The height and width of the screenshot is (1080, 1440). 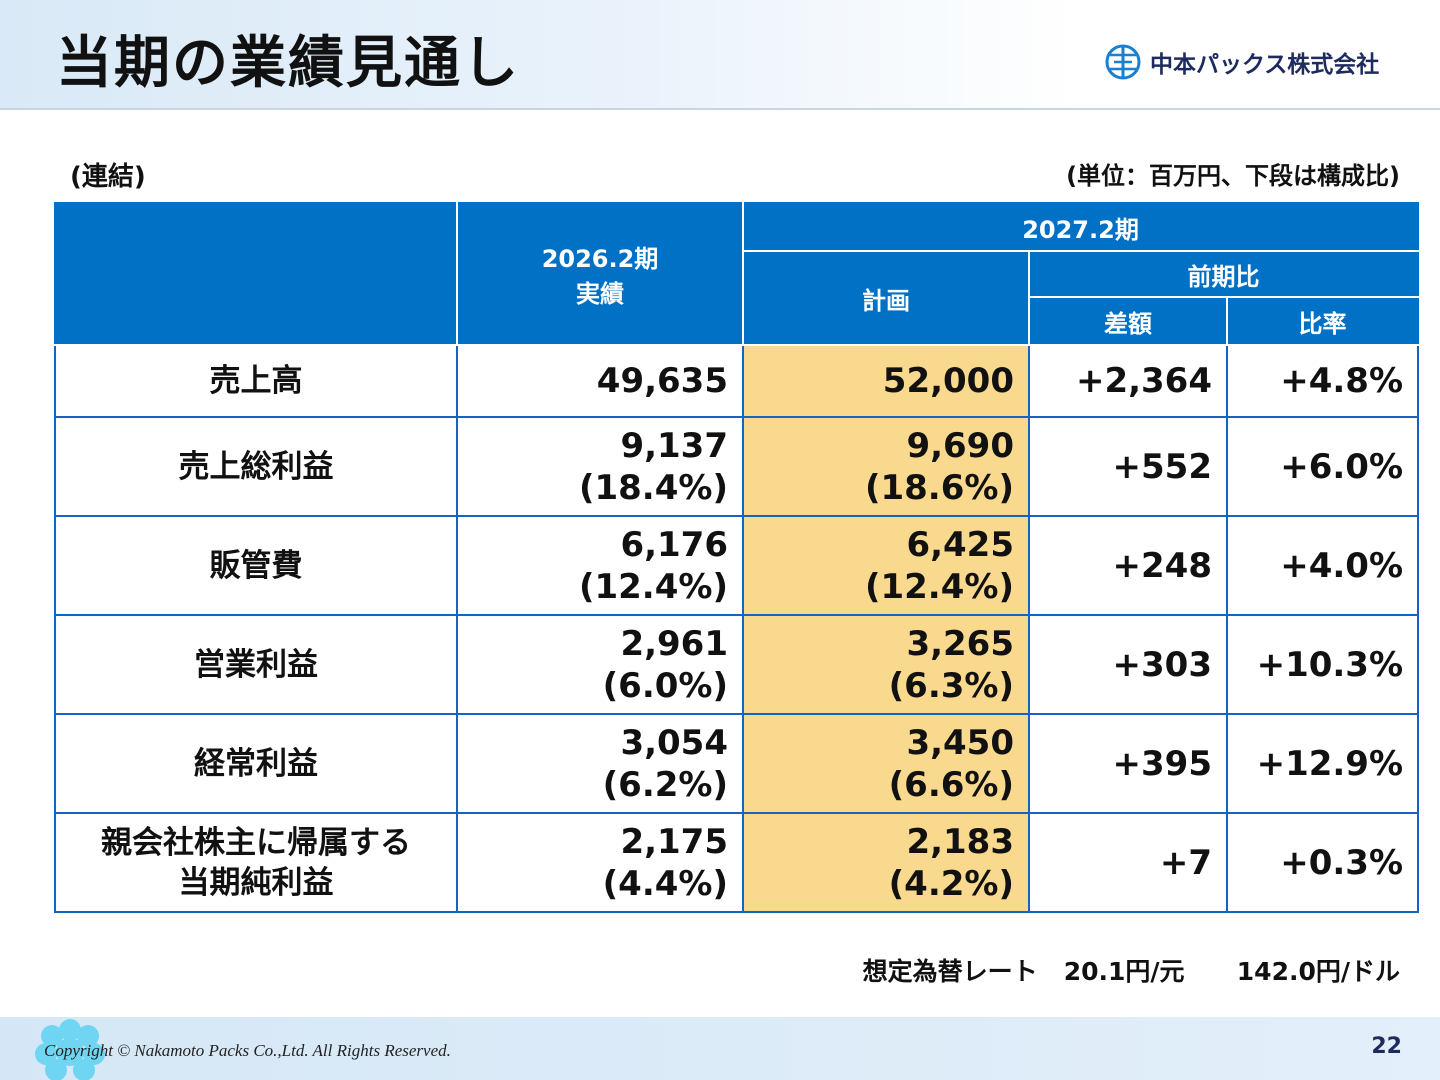 What do you see at coordinates (288, 63) in the screenshot?
I see `page-title: 当期の業績見通し` at bounding box center [288, 63].